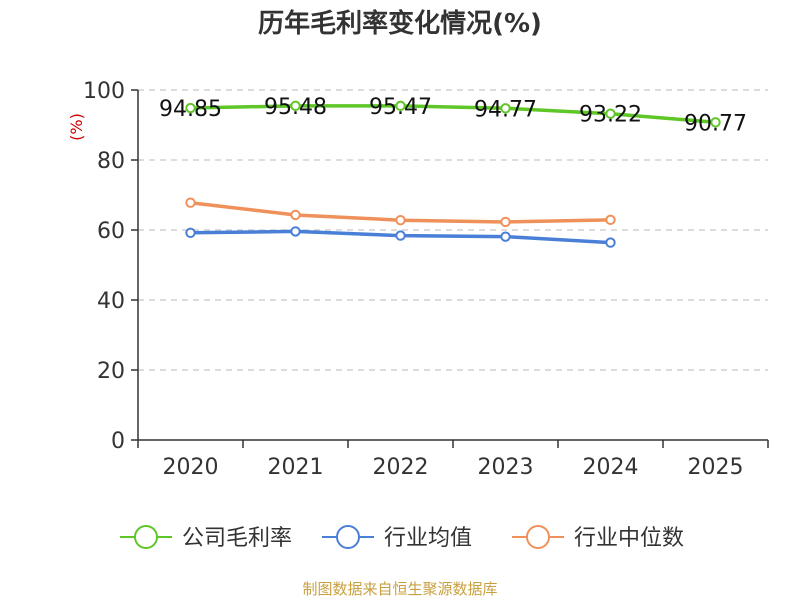 Image resolution: width=800 pixels, height=600 pixels. Describe the element at coordinates (76, 127) in the screenshot. I see `y-axis-label: (%)` at that location.